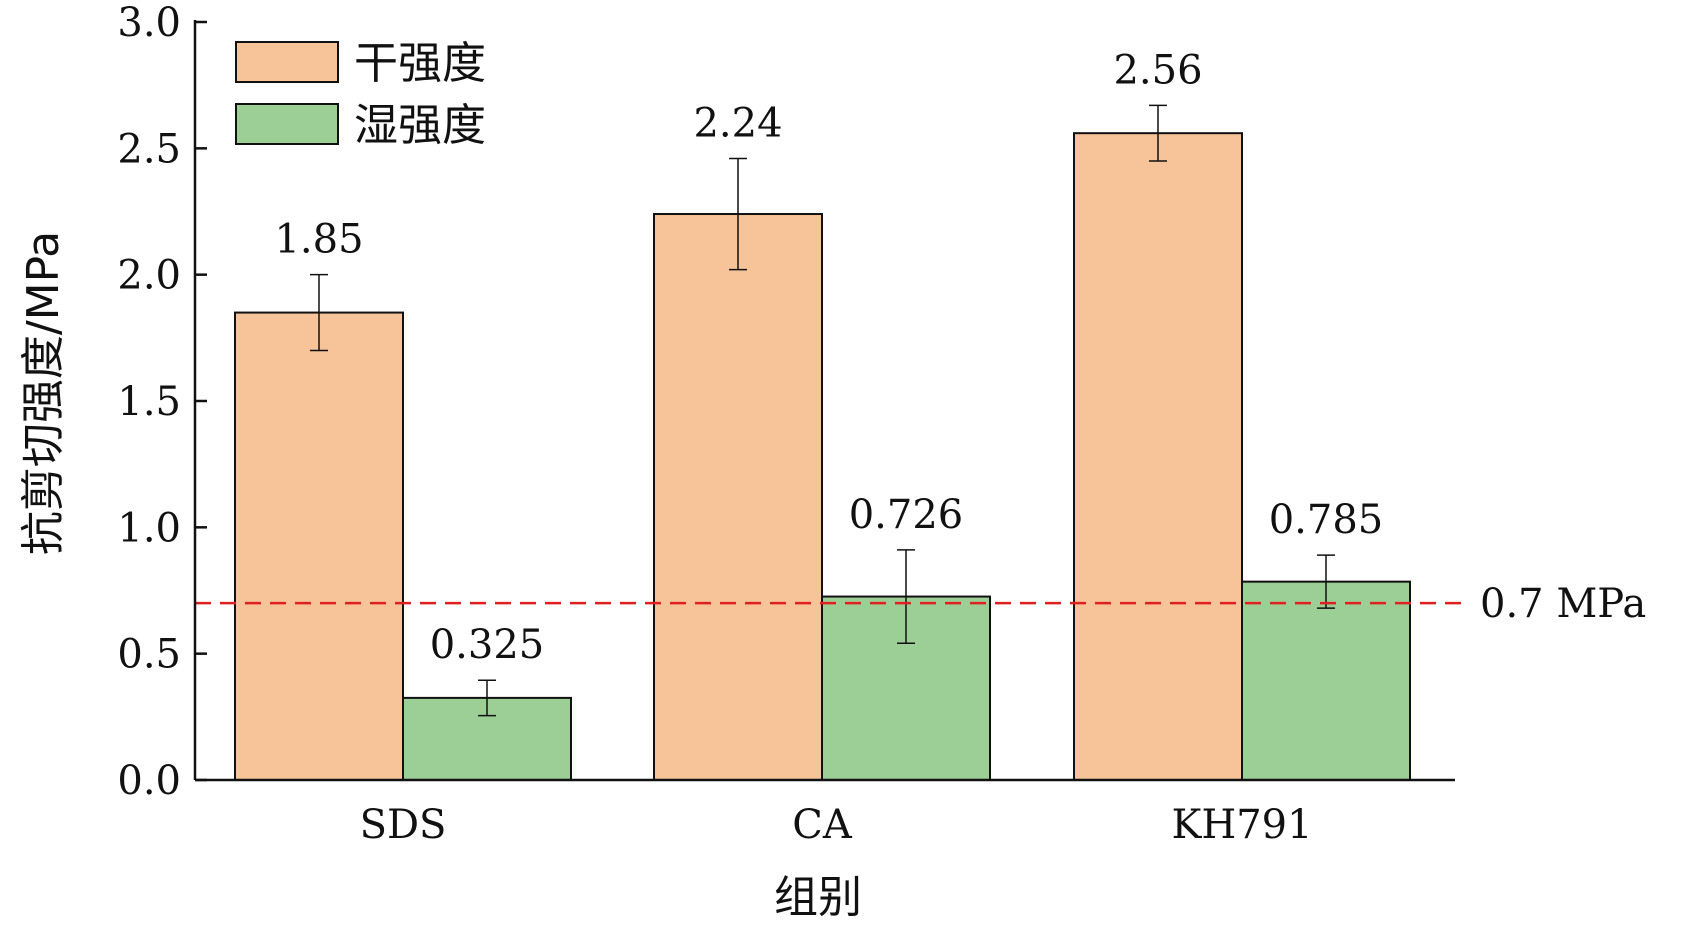 The width and height of the screenshot is (1683, 925). Describe the element at coordinates (149, 528) in the screenshot. I see `y-tick-label: 1.0` at that location.